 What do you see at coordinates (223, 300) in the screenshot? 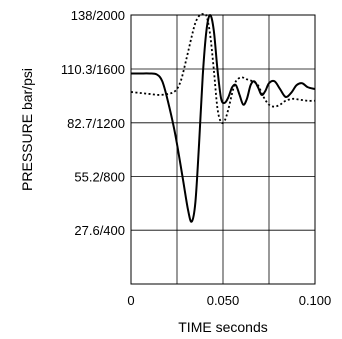
I see `x-tick-label: 0.050` at bounding box center [223, 300].